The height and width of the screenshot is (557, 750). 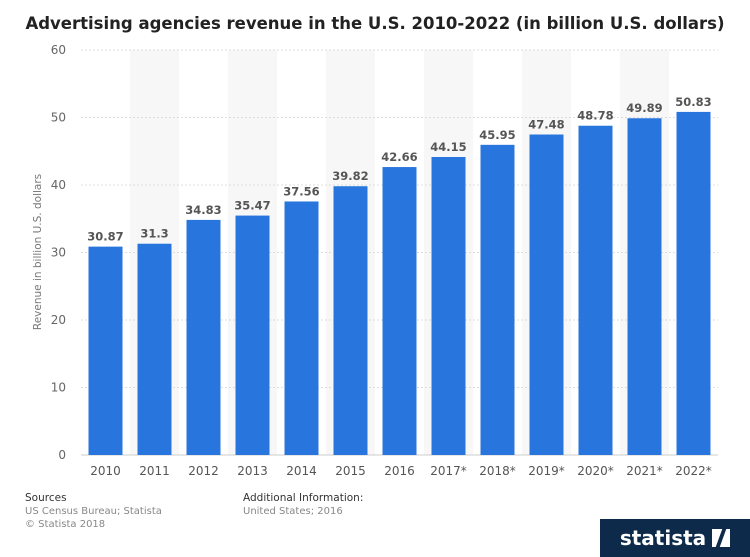 What do you see at coordinates (203, 210) in the screenshot?
I see `bar-value-label: 34.83` at bounding box center [203, 210].